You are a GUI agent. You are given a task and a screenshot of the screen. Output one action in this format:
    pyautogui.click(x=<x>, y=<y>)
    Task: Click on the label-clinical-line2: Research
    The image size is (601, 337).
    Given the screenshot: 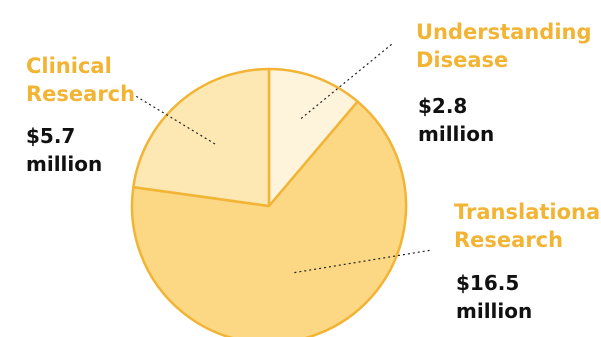 What is the action you would take?
    pyautogui.click(x=81, y=94)
    